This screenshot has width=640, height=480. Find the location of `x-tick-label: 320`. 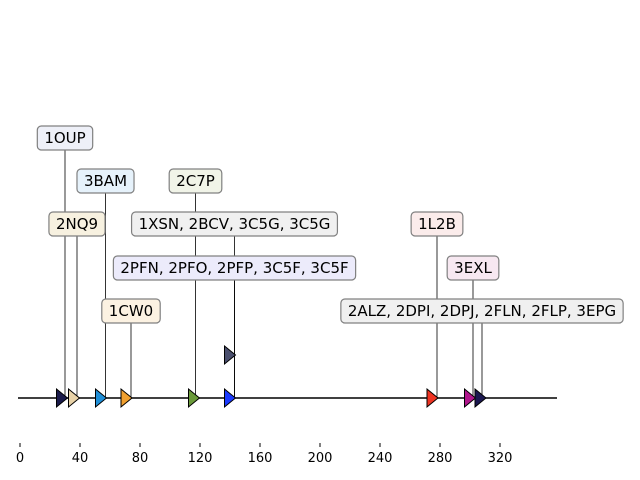

x-tick-label: 320 is located at coordinates (500, 458).